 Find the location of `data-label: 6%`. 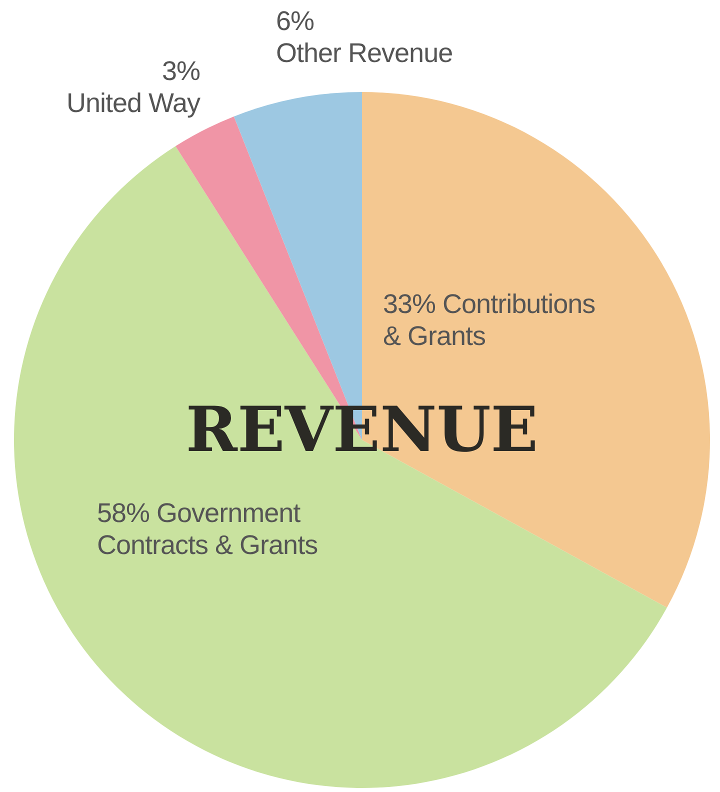

data-label: 6% is located at coordinates (296, 21).